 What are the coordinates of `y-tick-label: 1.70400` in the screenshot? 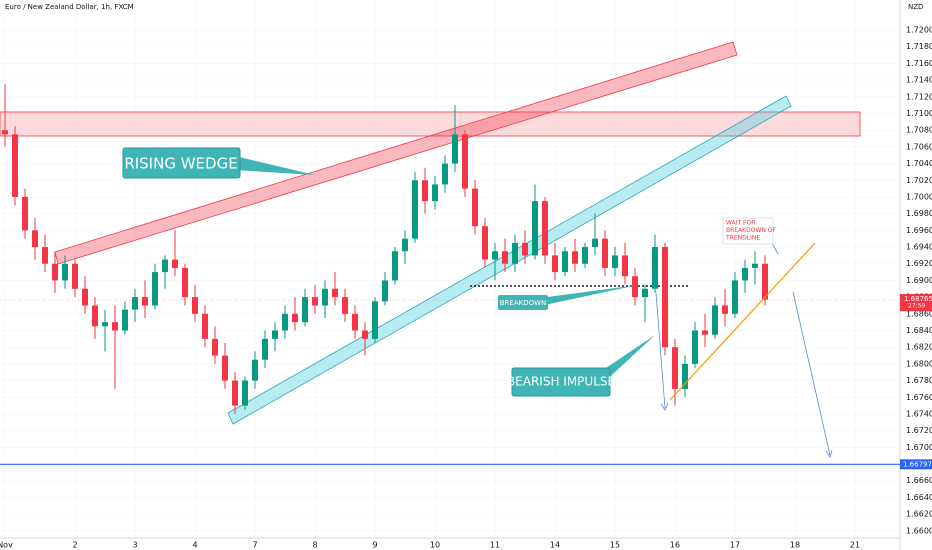 It's located at (919, 163).